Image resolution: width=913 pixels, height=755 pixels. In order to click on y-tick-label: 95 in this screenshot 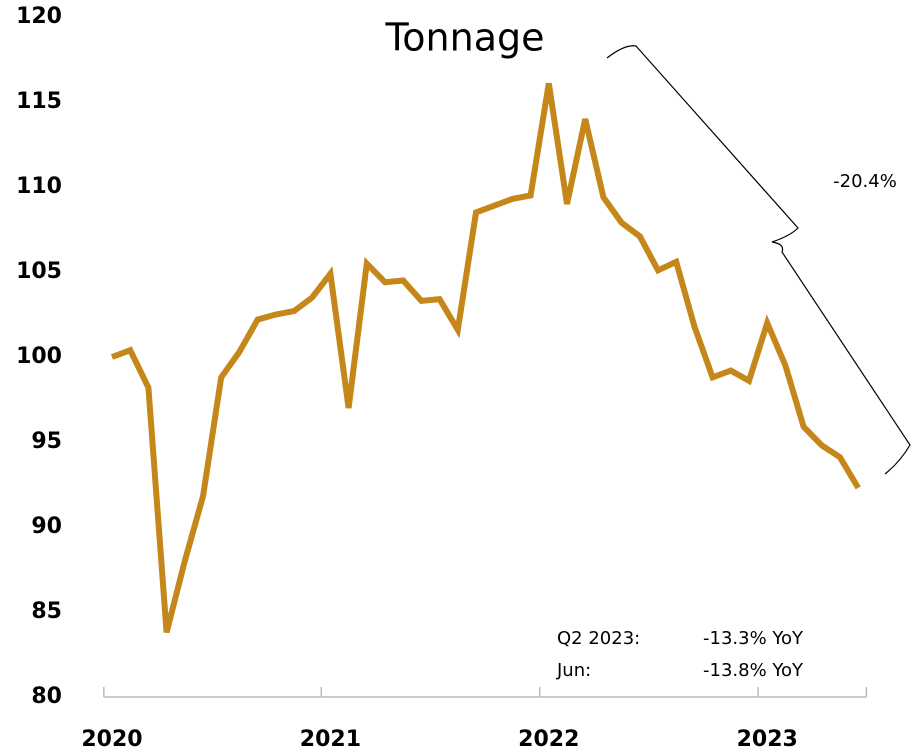, I will do `click(46, 441)`.